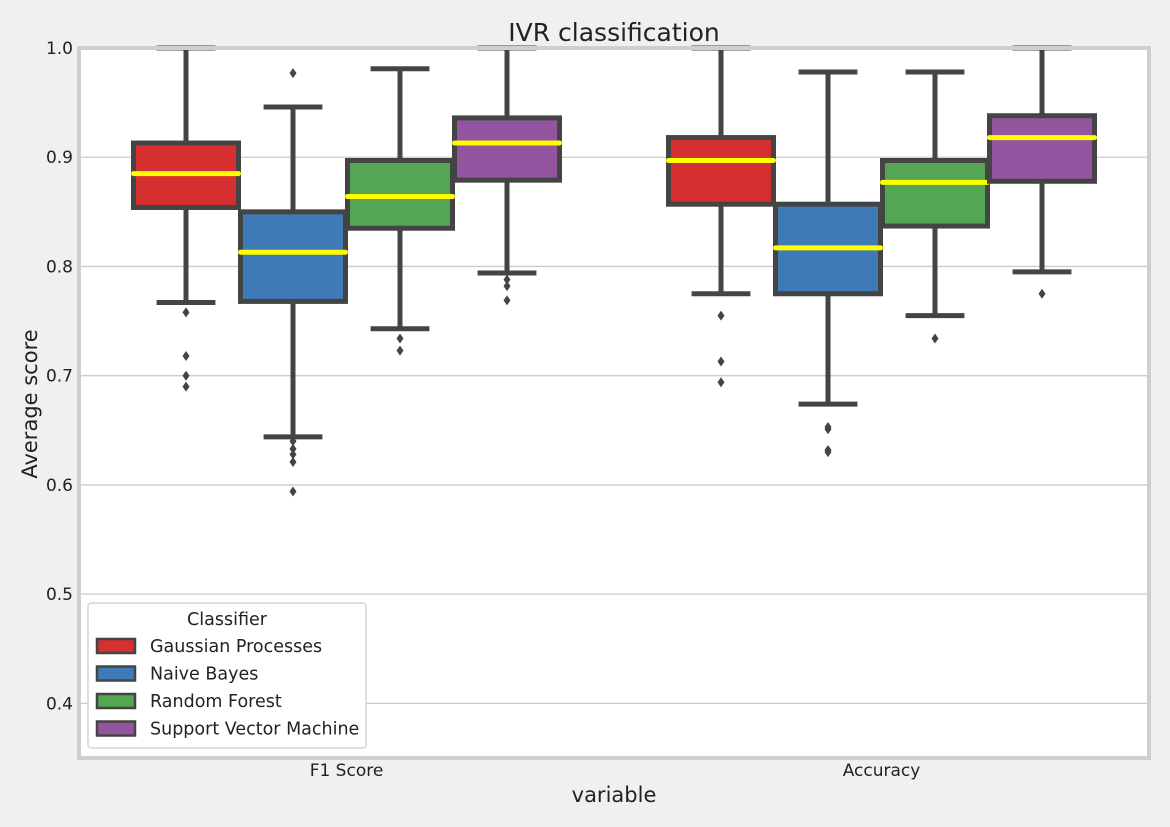  What do you see at coordinates (347, 771) in the screenshot?
I see `x-tick-label: F1 Score` at bounding box center [347, 771].